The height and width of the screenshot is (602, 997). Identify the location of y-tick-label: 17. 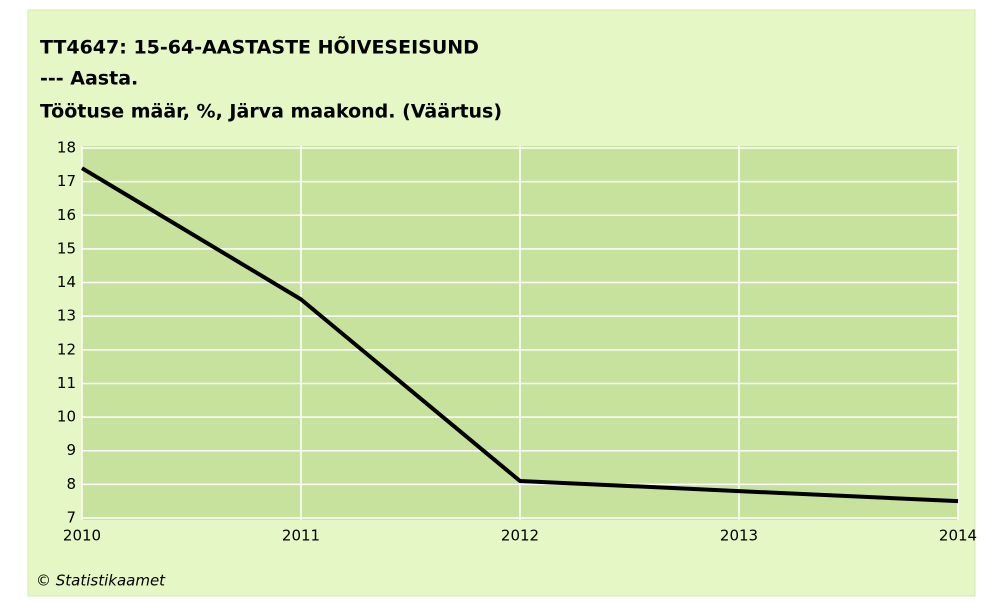
(66, 181).